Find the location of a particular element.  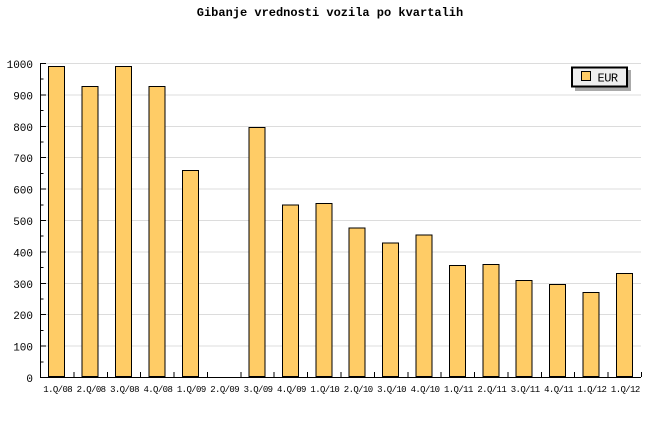

svg-text: 1.Q/10 is located at coordinates (324, 390).